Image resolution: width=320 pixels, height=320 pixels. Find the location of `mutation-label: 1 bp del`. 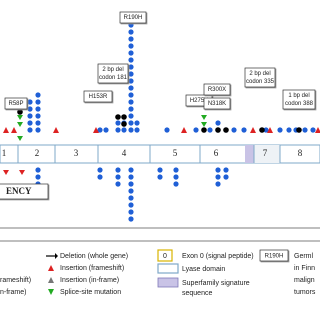

mutation-label: 1 bp del is located at coordinates (298, 96).